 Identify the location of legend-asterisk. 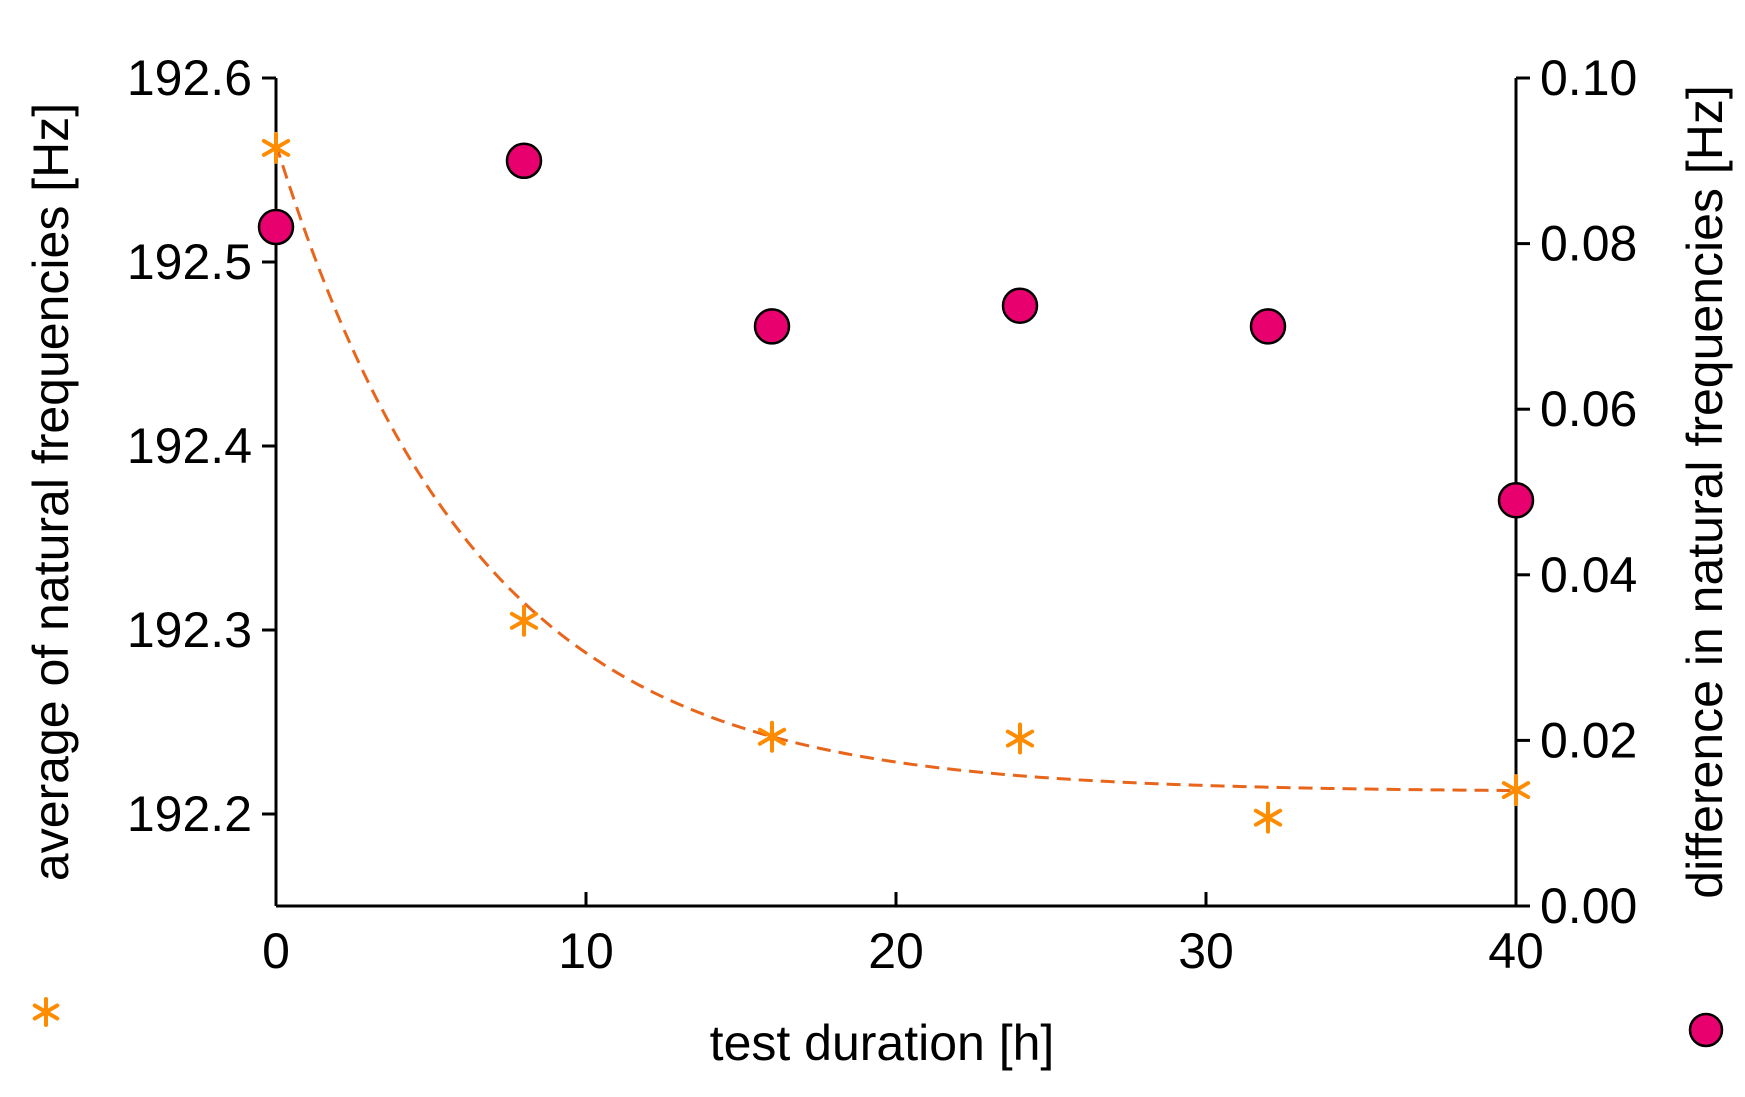
(46, 1012).